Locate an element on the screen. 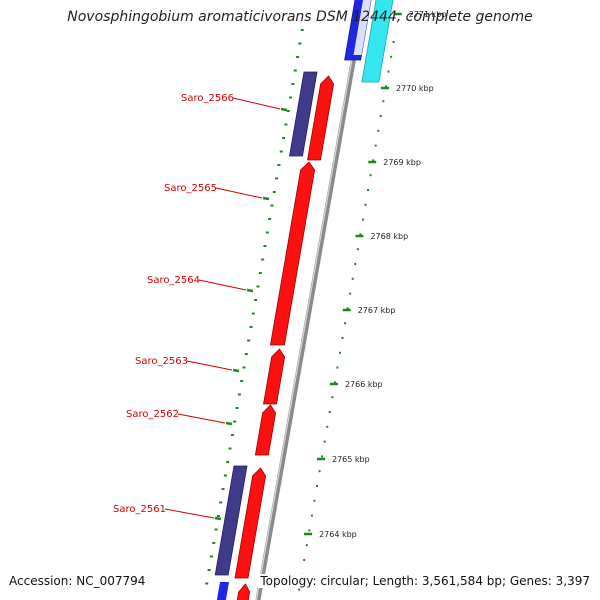 The image size is (600, 600). accession-text: Accession: NC_007794 is located at coordinates (77, 581).